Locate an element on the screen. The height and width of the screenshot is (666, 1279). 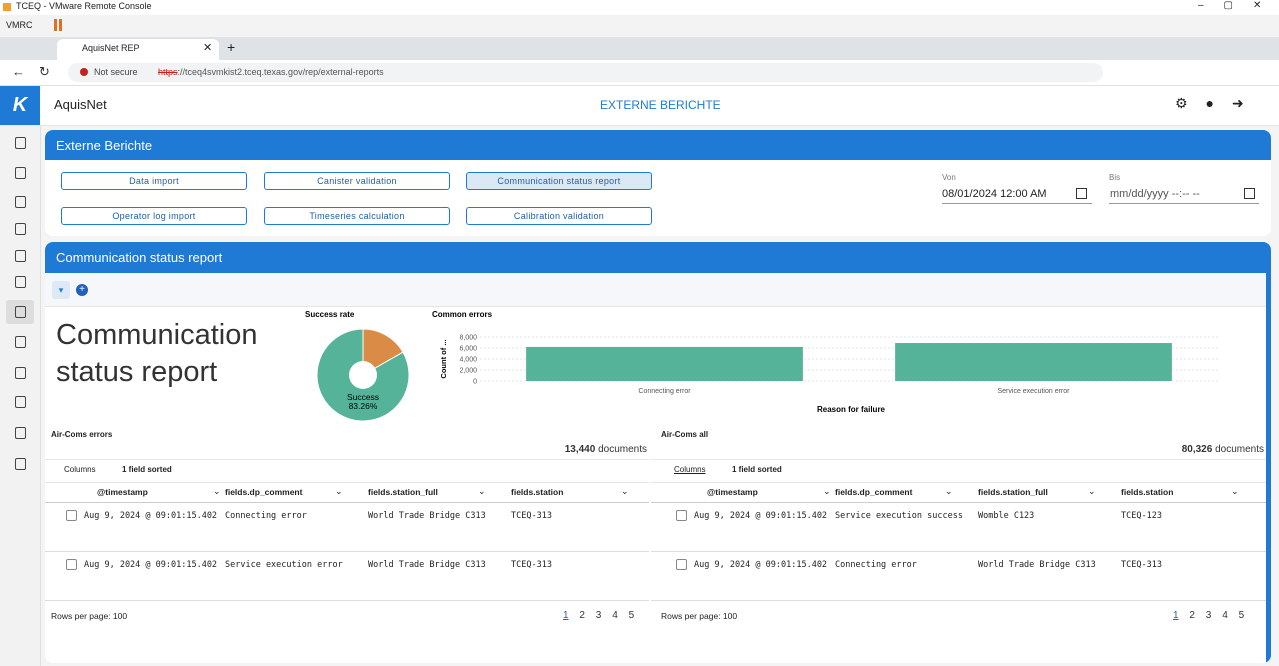
to-input is located at coordinates (1184, 194).